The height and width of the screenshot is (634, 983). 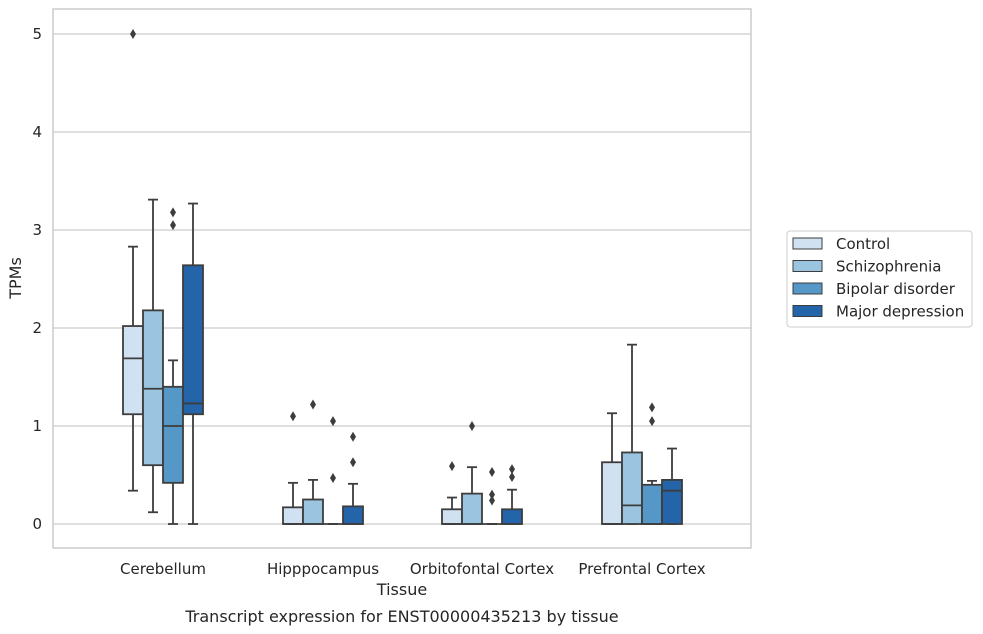 I want to click on y-tick-label: 4, so click(x=37, y=132).